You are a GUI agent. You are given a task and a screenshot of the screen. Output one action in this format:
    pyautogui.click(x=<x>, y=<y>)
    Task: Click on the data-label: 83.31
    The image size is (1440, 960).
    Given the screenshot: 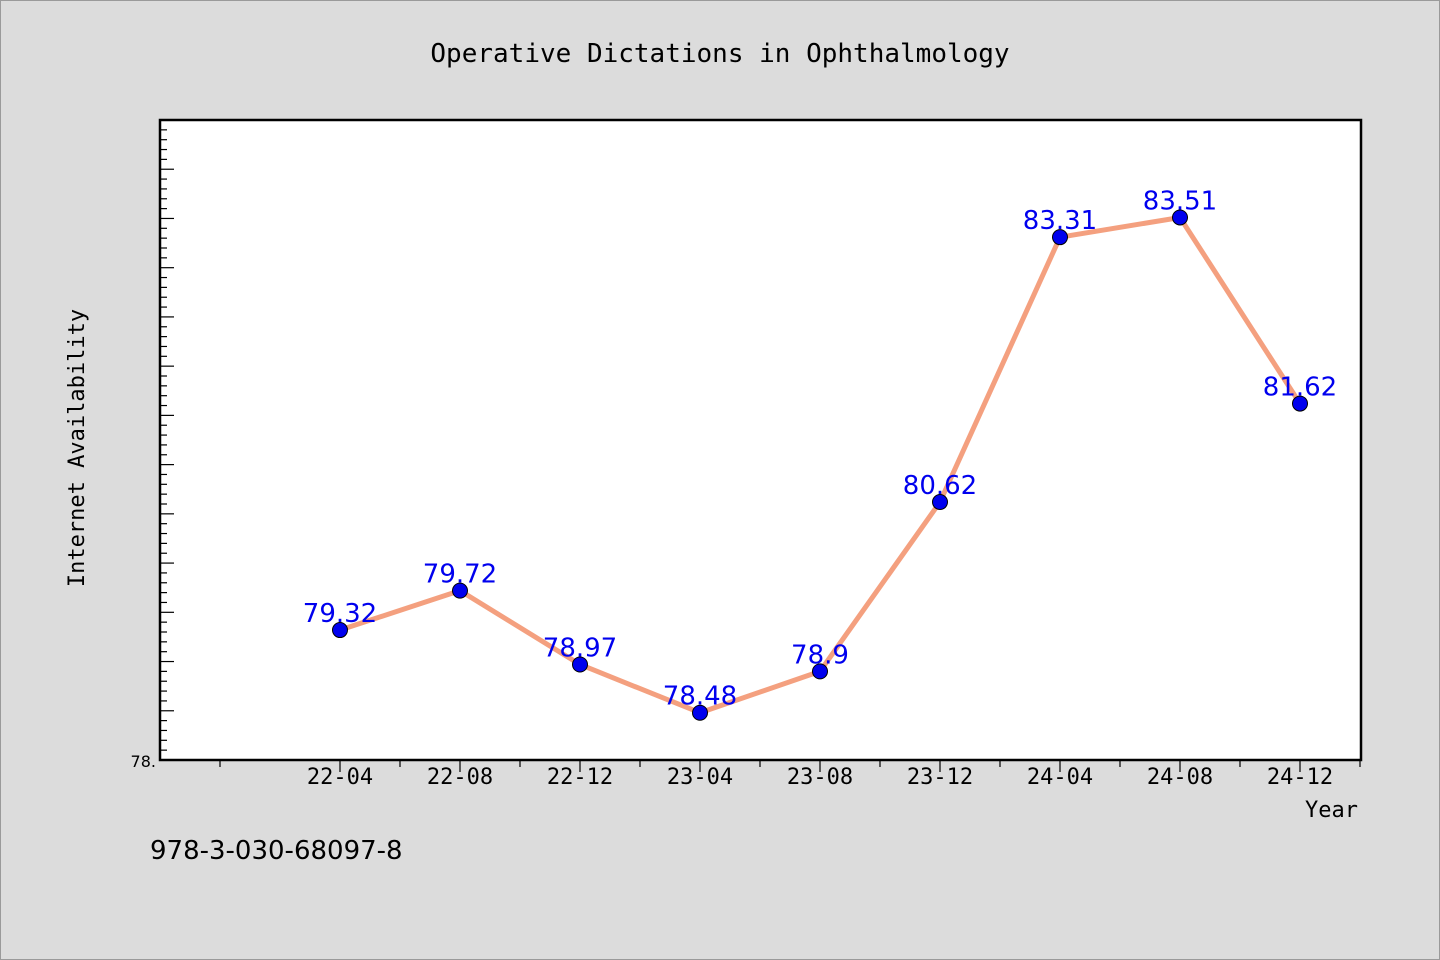 What is the action you would take?
    pyautogui.click(x=1060, y=221)
    